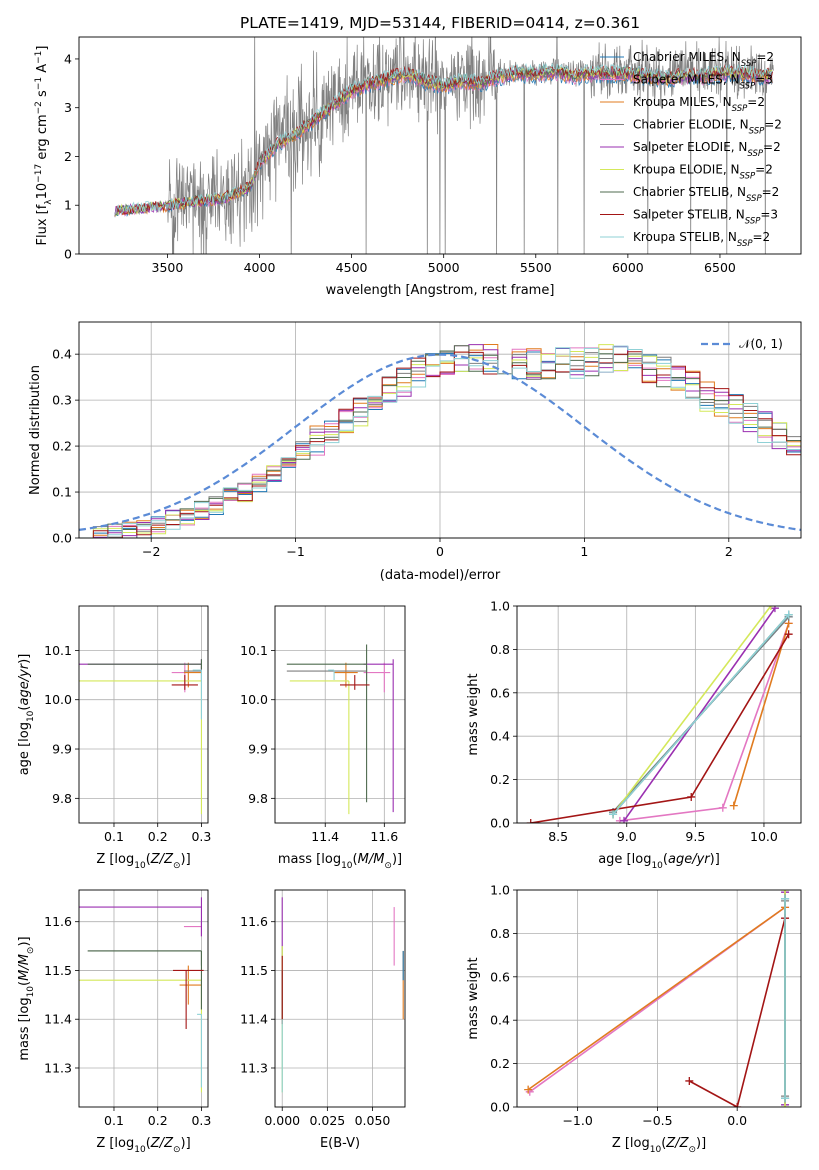 This screenshot has height=1170, width=819. I want to click on y-tick-label: 10.1, so click(58, 650).